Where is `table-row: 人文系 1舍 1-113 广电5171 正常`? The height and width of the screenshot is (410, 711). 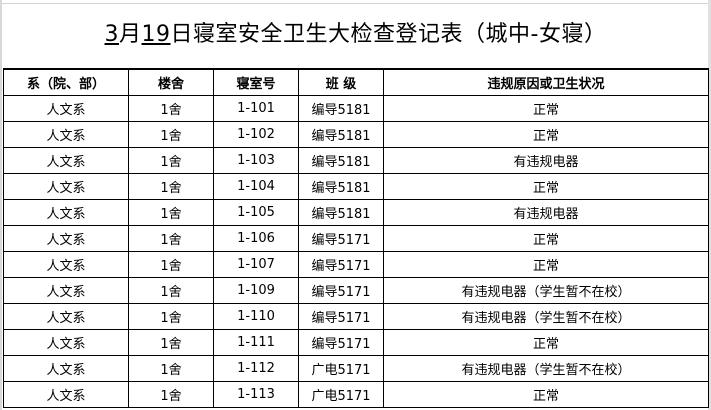 table-row: 人文系 1舍 1-113 广电5171 正常 is located at coordinates (356, 394).